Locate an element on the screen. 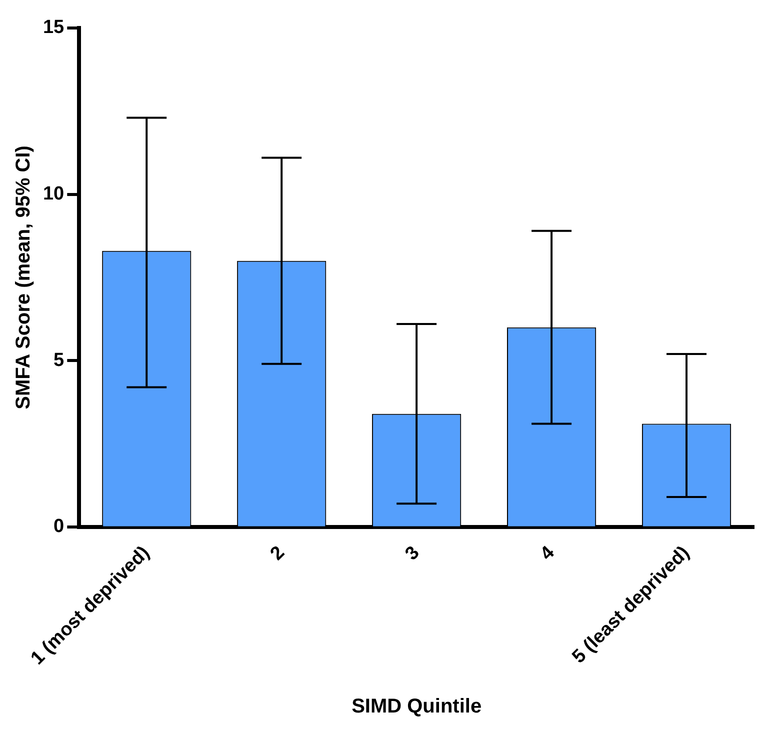  x-axis-title: SIMD Quintile is located at coordinates (417, 707).